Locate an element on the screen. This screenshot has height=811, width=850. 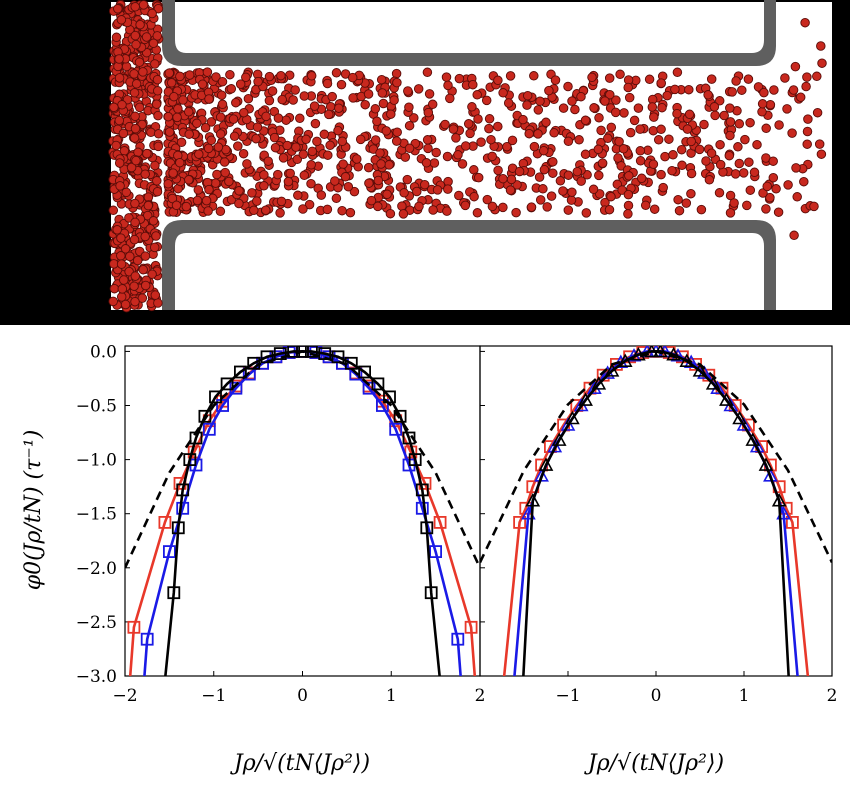
x-tick-label: −1 is located at coordinates (567, 696).